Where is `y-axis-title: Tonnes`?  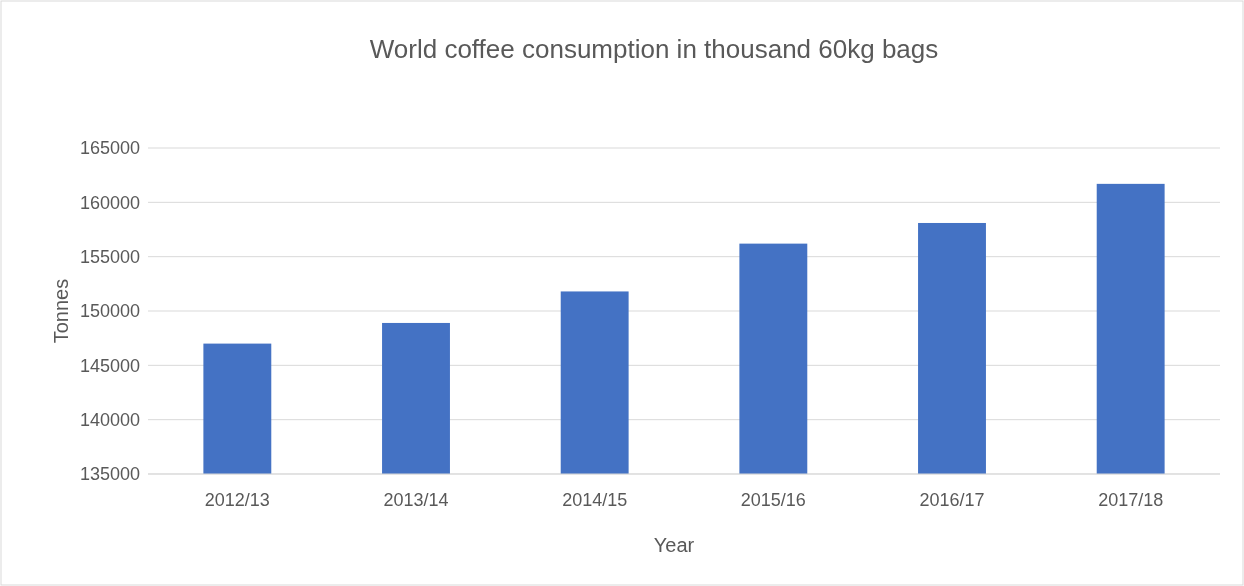
y-axis-title: Tonnes is located at coordinates (61, 311).